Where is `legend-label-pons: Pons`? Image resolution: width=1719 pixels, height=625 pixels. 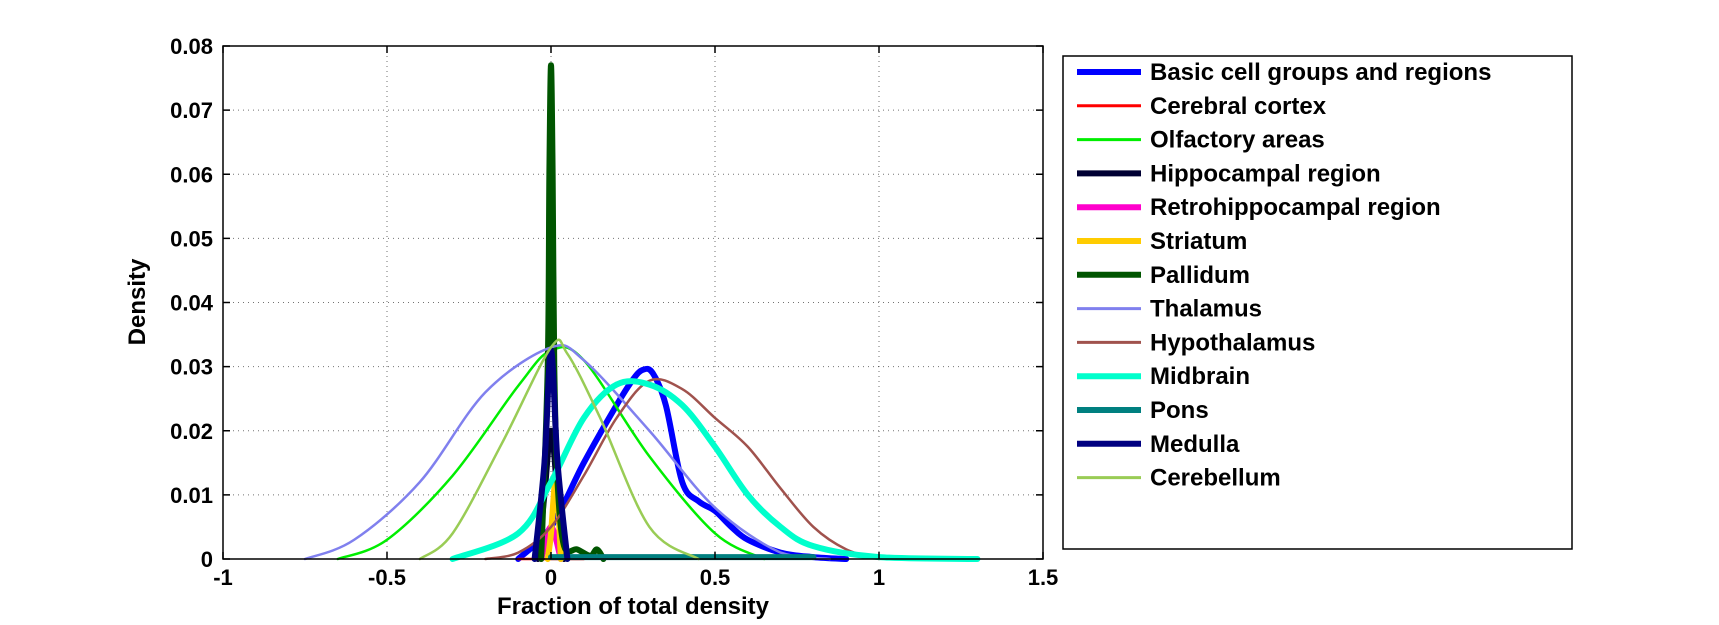
legend-label-pons: Pons is located at coordinates (1179, 410).